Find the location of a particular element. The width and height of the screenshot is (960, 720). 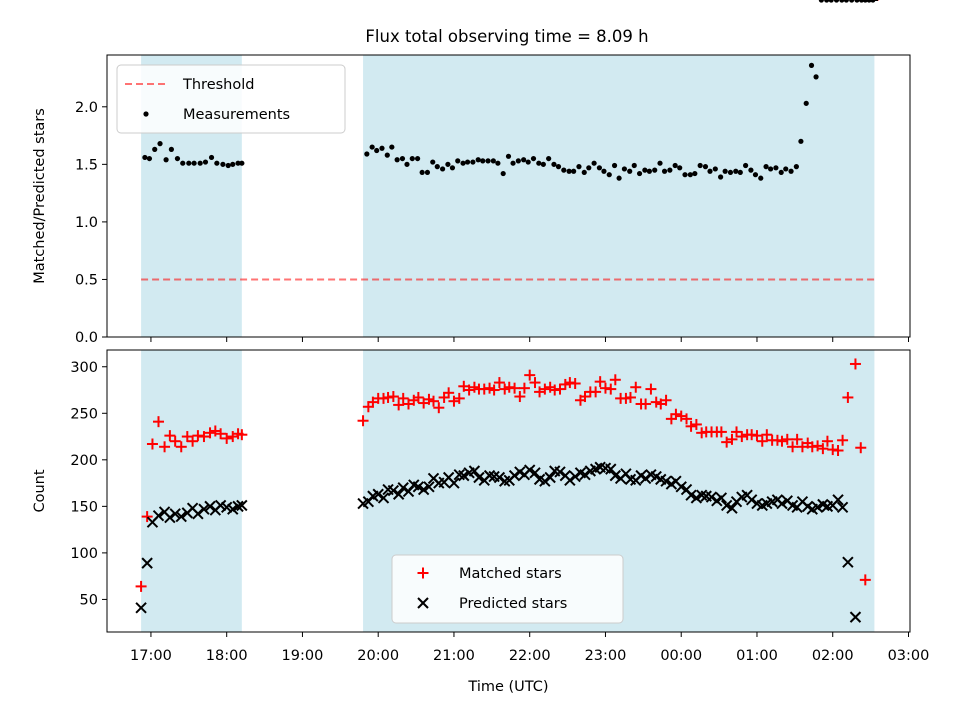

y-tick-label: 0.0 is located at coordinates (86, 338).